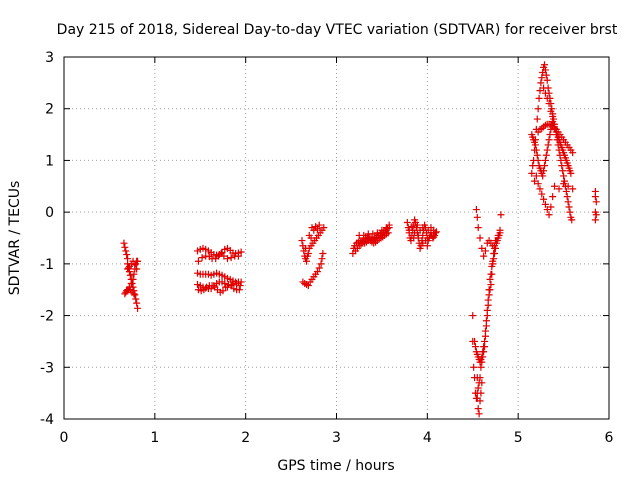 The height and width of the screenshot is (480, 640). I want to click on x-tick-label: 6, so click(609, 438).